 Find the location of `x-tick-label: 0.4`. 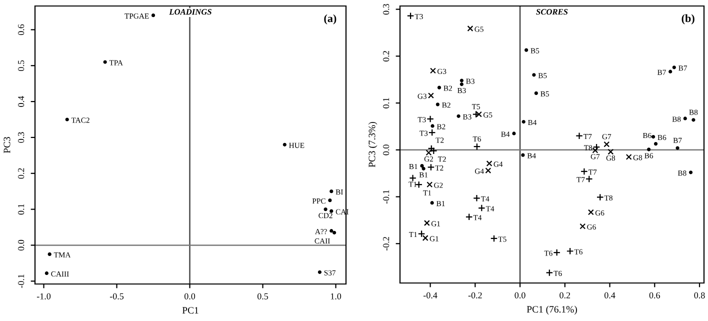

x-tick-label: 0.4 is located at coordinates (610, 295).